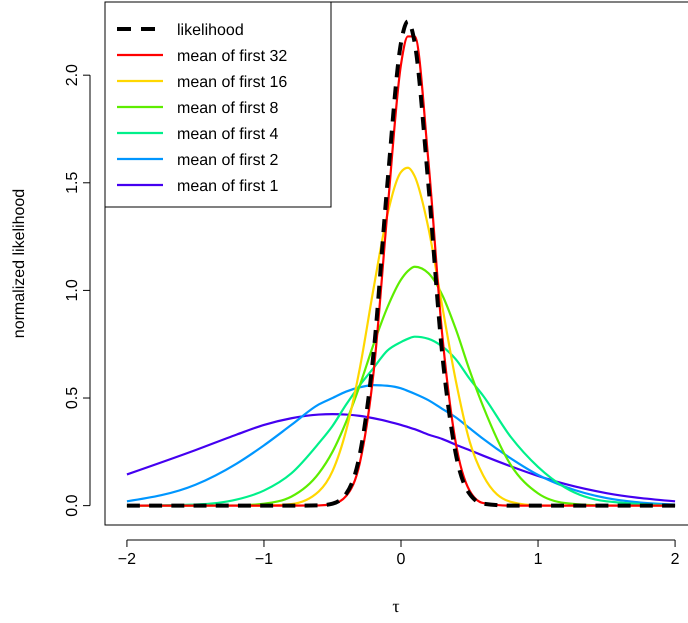 This screenshot has width=688, height=623. I want to click on line-series, so click(401, 457).